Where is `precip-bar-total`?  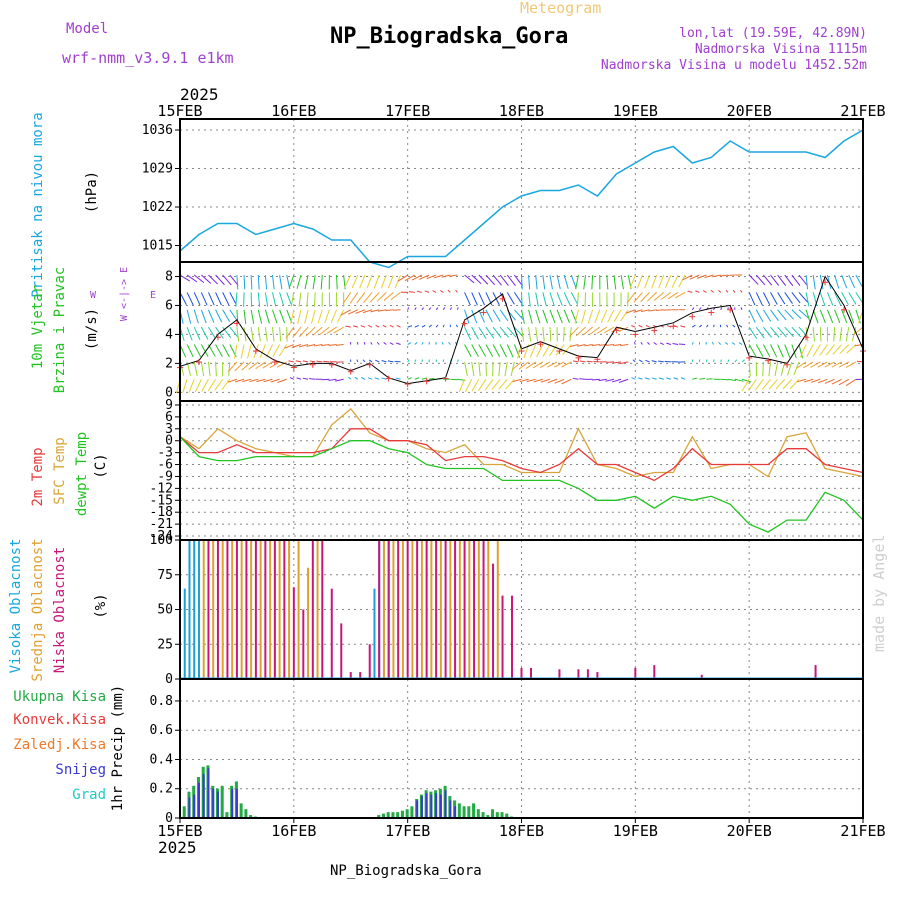 precip-bar-total is located at coordinates (184, 812).